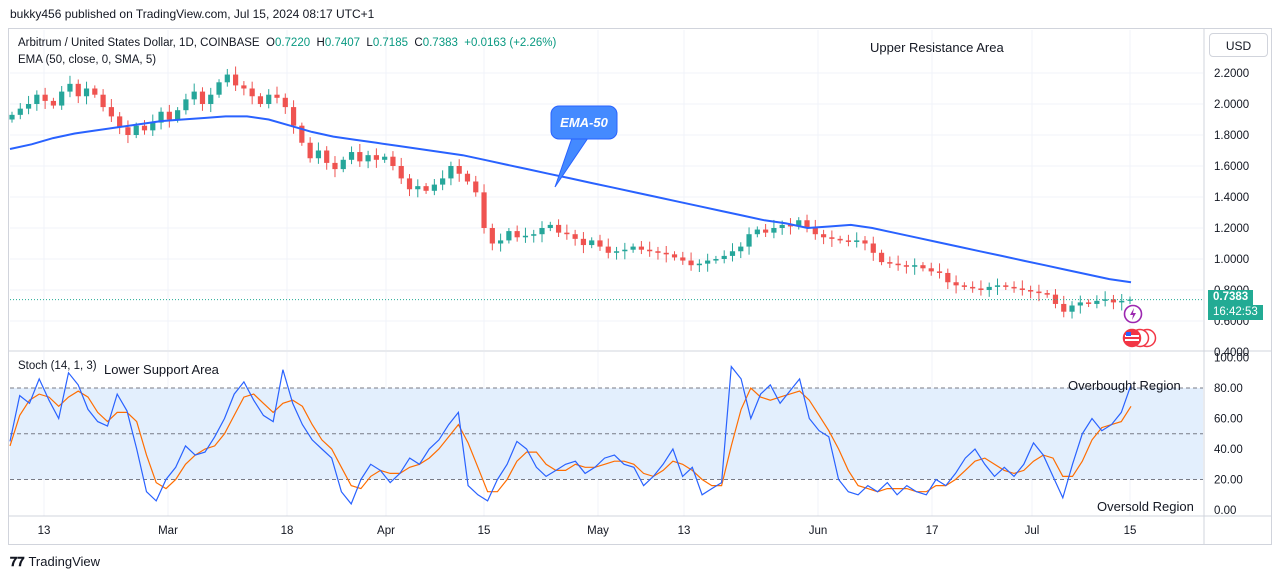 This screenshot has height=579, width=1281. What do you see at coordinates (510, 43) in the screenshot?
I see `change-value: +0.0163 (+2.26%)` at bounding box center [510, 43].